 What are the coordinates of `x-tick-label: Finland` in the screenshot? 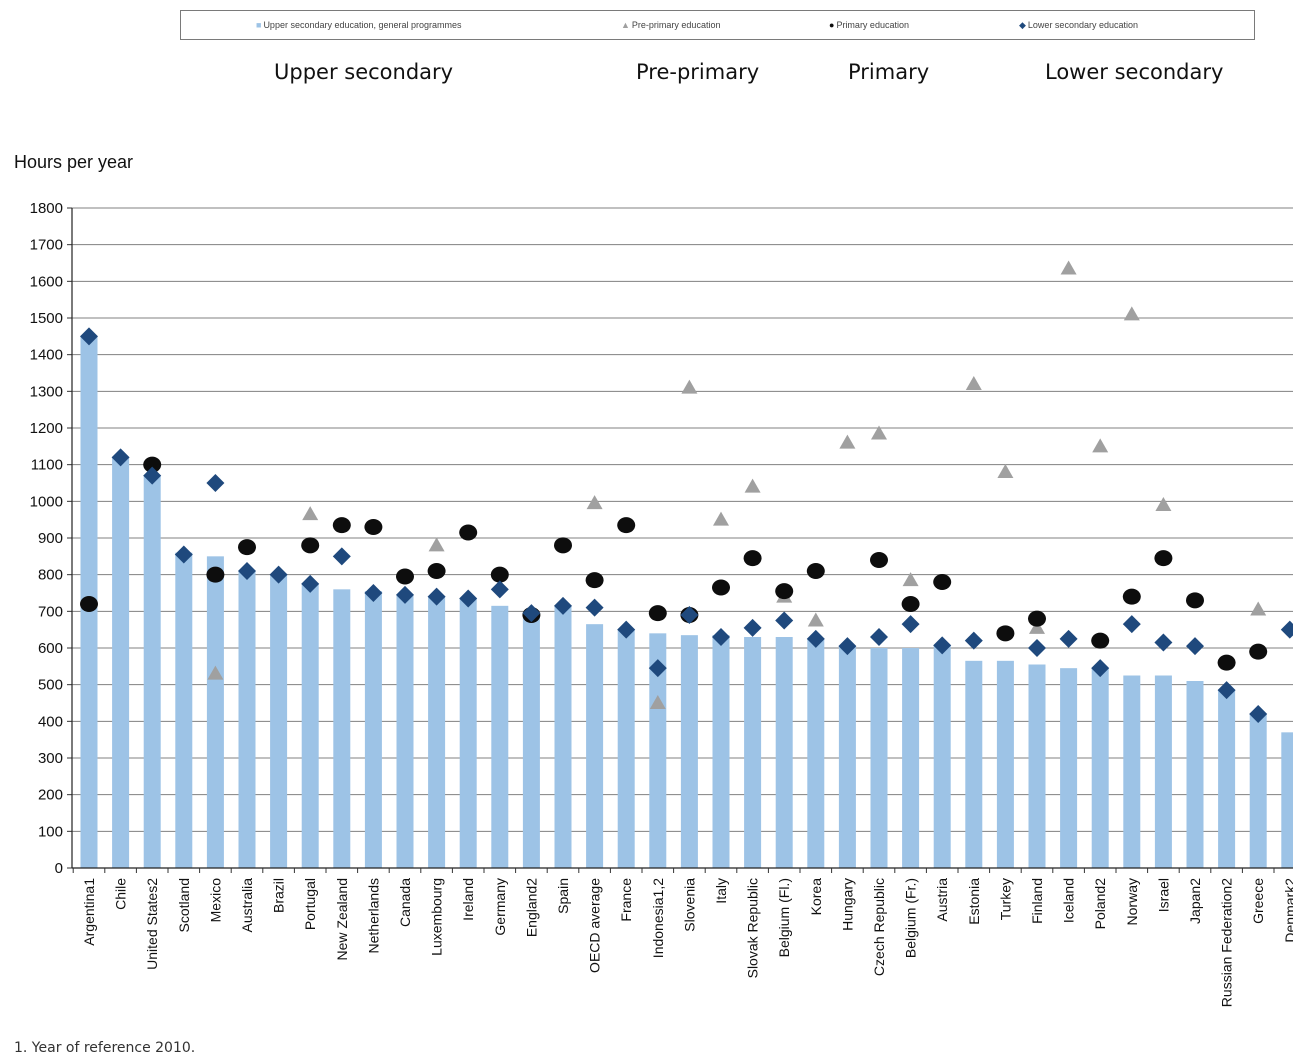 It's located at (1037, 901).